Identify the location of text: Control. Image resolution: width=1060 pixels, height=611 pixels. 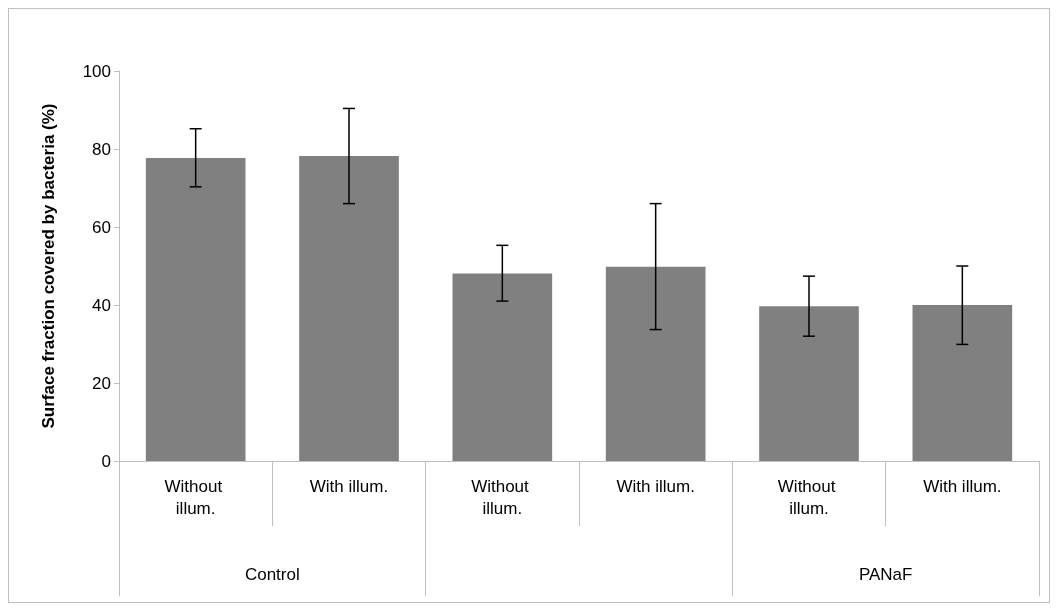
(272, 574).